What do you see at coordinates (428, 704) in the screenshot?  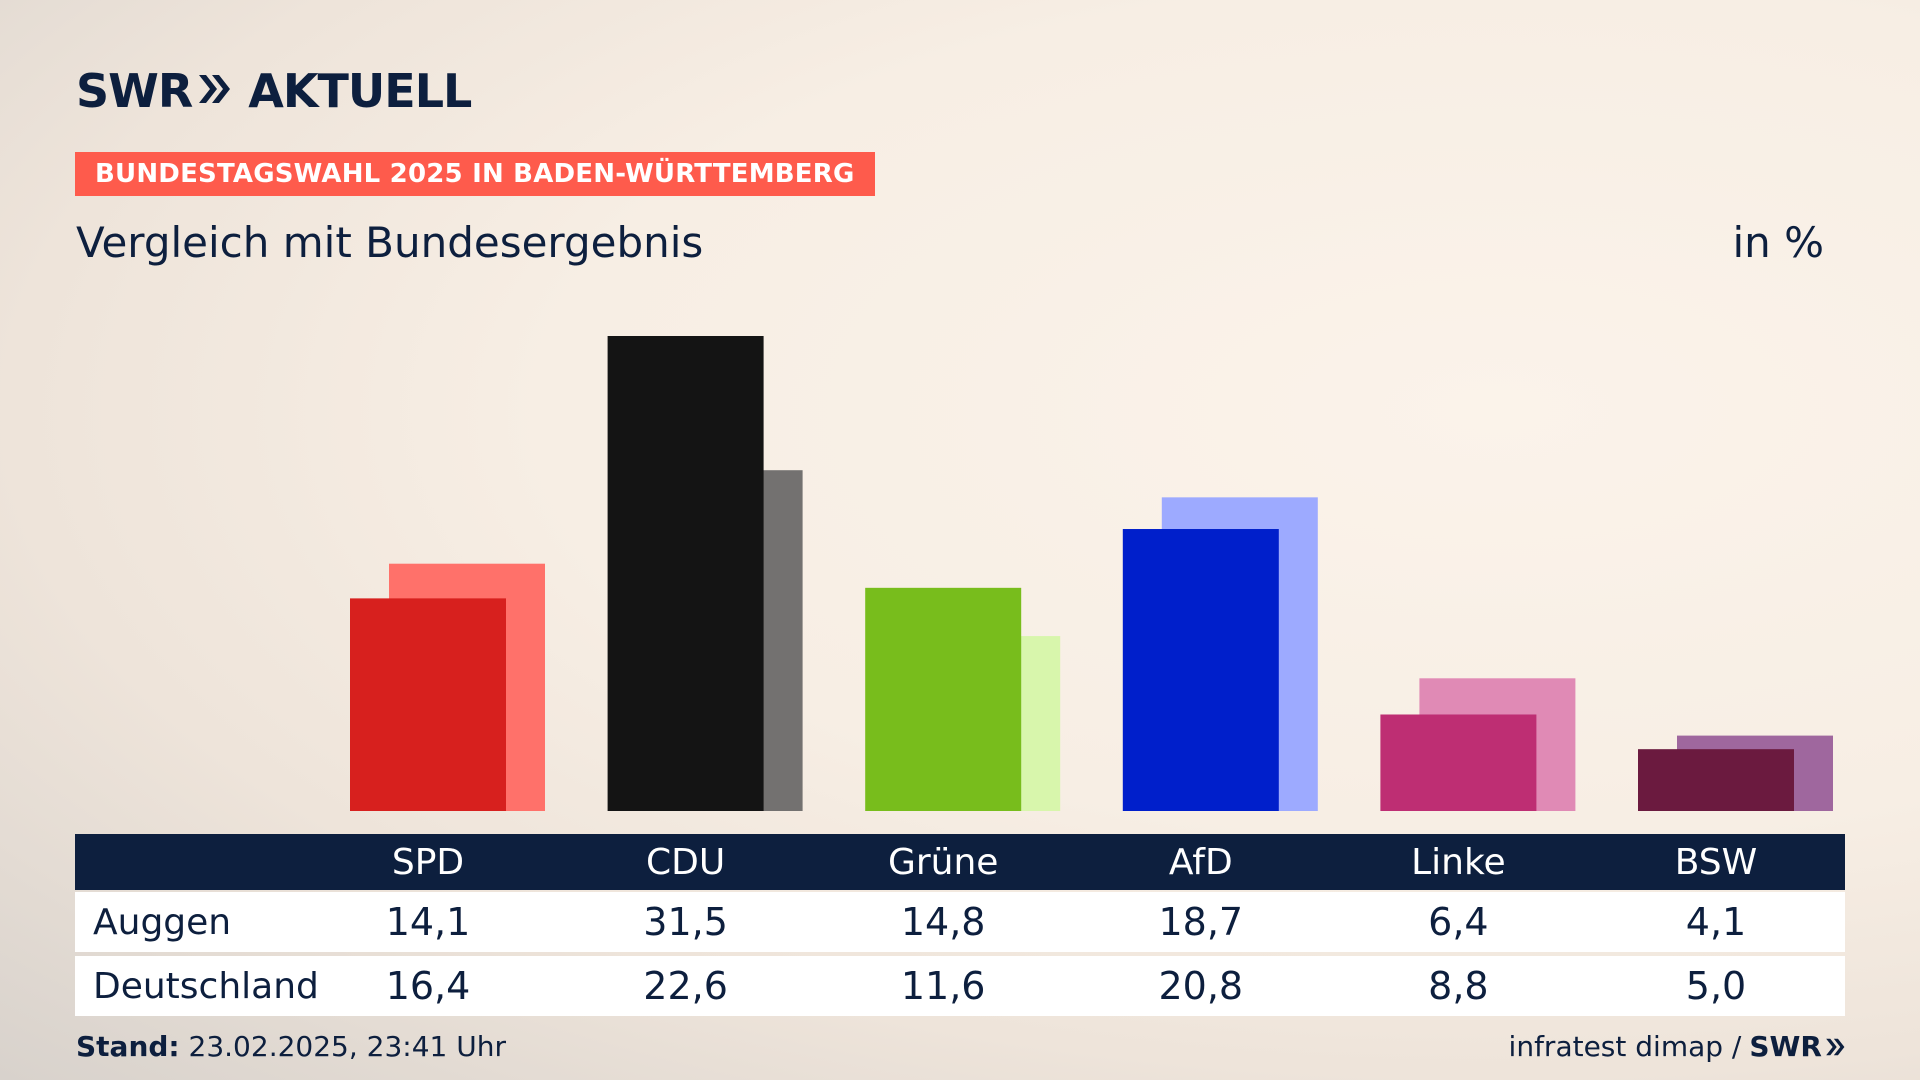 I see `bar-auggen-spd` at bounding box center [428, 704].